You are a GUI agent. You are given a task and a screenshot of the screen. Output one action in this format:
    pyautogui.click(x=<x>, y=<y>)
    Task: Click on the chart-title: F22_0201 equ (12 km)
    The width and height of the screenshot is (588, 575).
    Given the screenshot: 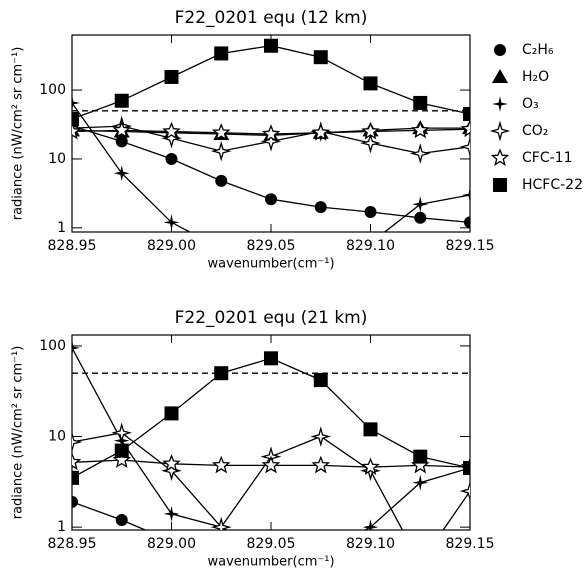 What is the action you would take?
    pyautogui.click(x=271, y=18)
    